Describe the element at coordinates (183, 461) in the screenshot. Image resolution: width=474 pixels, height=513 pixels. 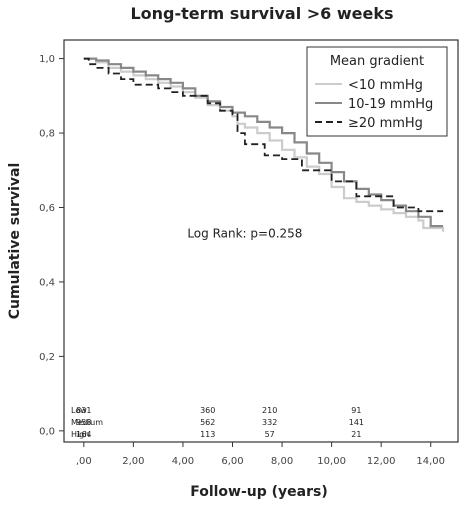
I see `x-tick-label: 4,00` at that location.